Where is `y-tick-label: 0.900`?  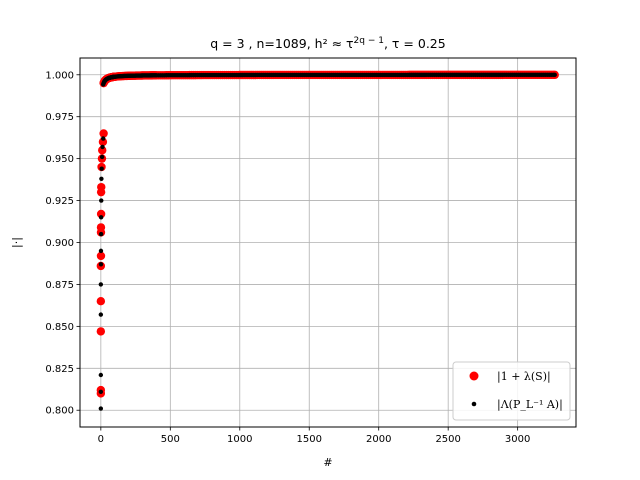 y-tick-label: 0.900 is located at coordinates (59, 243).